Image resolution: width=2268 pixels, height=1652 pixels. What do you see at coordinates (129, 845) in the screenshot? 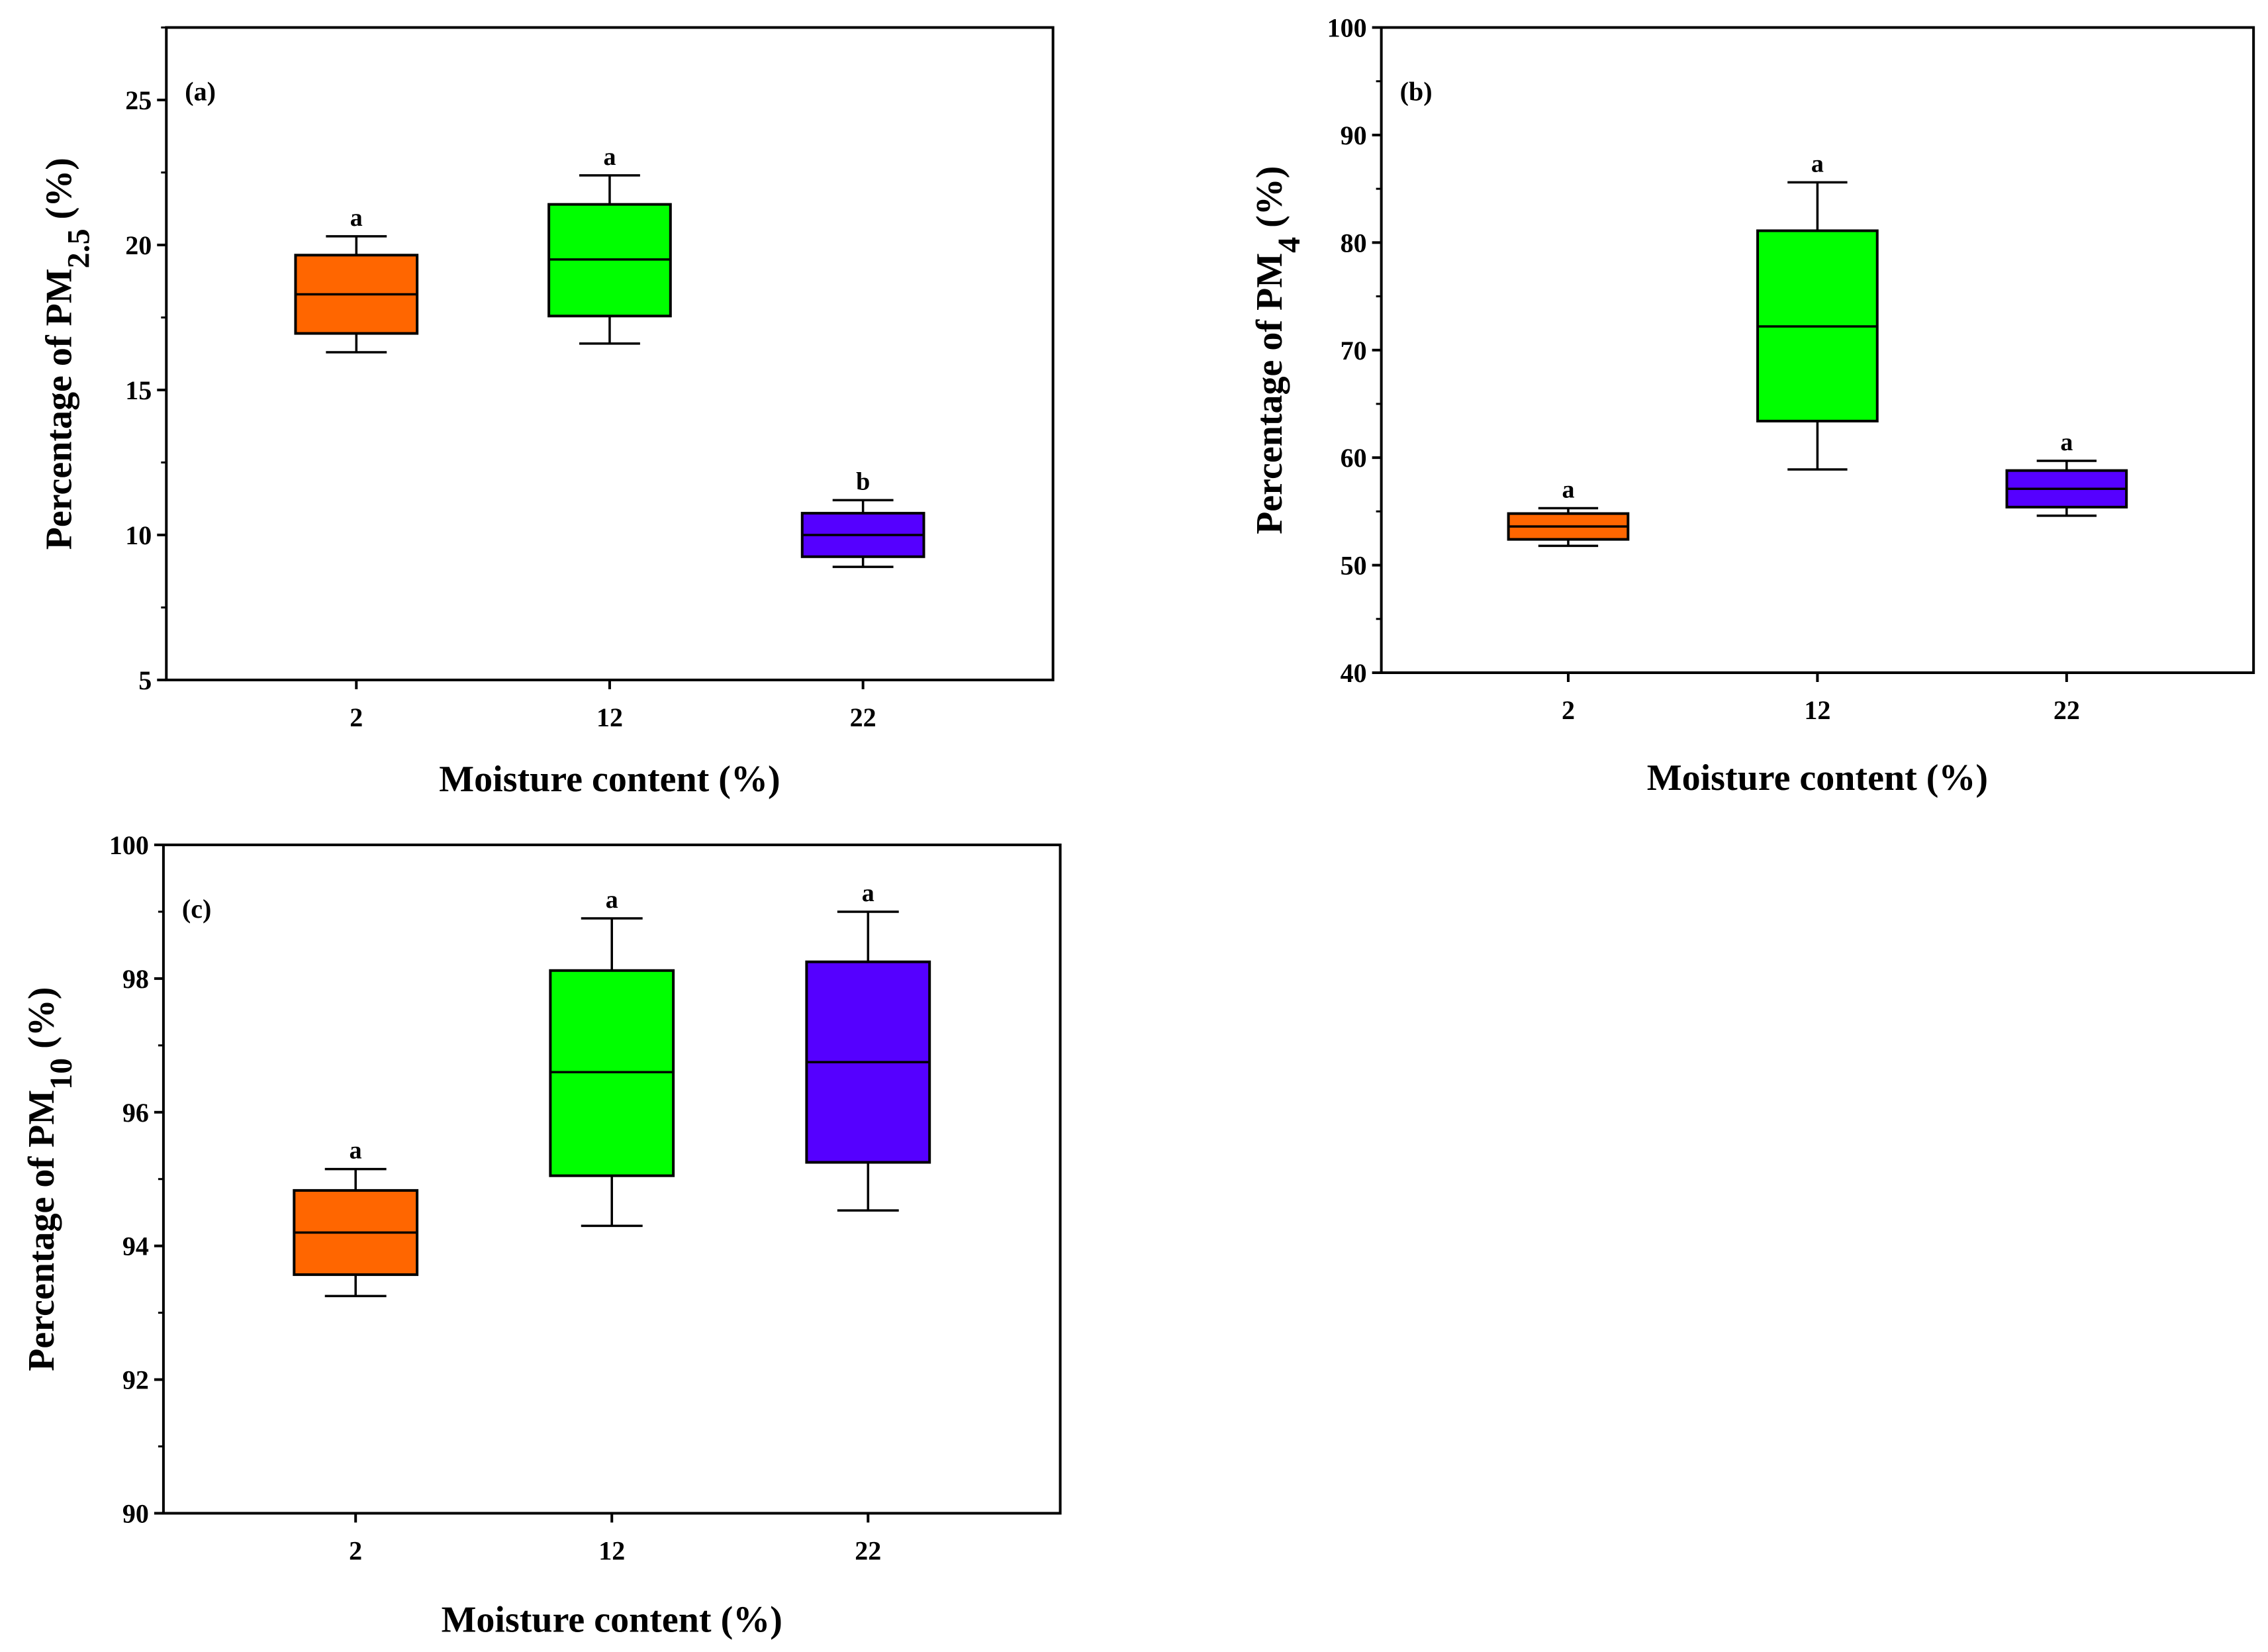
I see `chart-c-ytick-label: 100` at bounding box center [129, 845].